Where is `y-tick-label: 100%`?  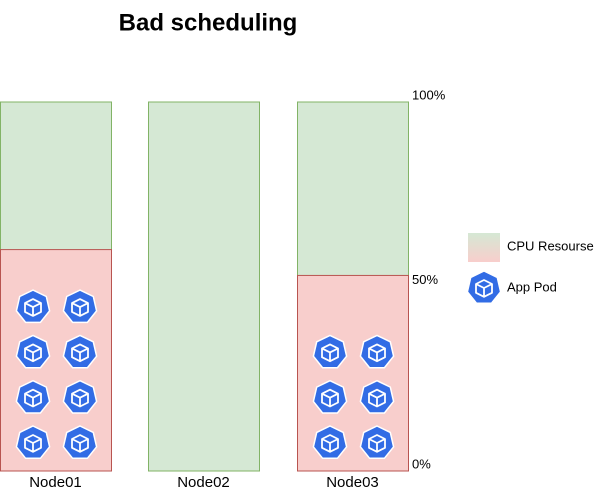
y-tick-label: 100% is located at coordinates (429, 94).